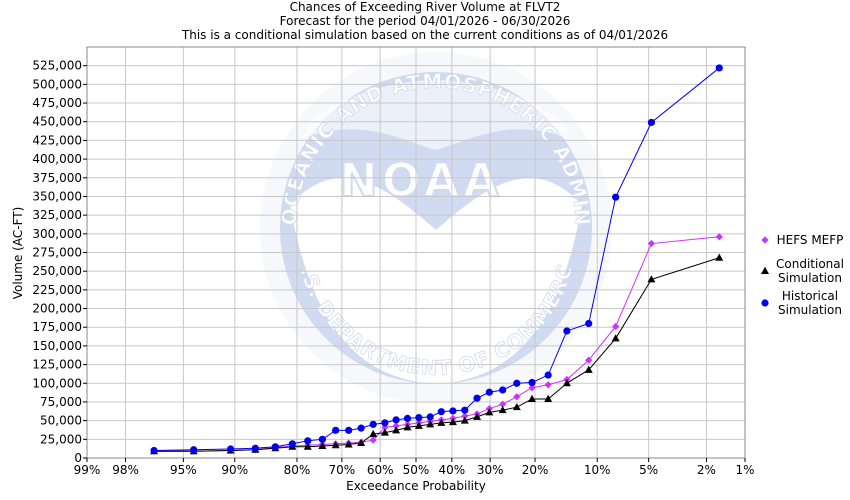 The width and height of the screenshot is (850, 500). Describe the element at coordinates (57, 159) in the screenshot. I see `y-tick-label: 400,000` at that location.